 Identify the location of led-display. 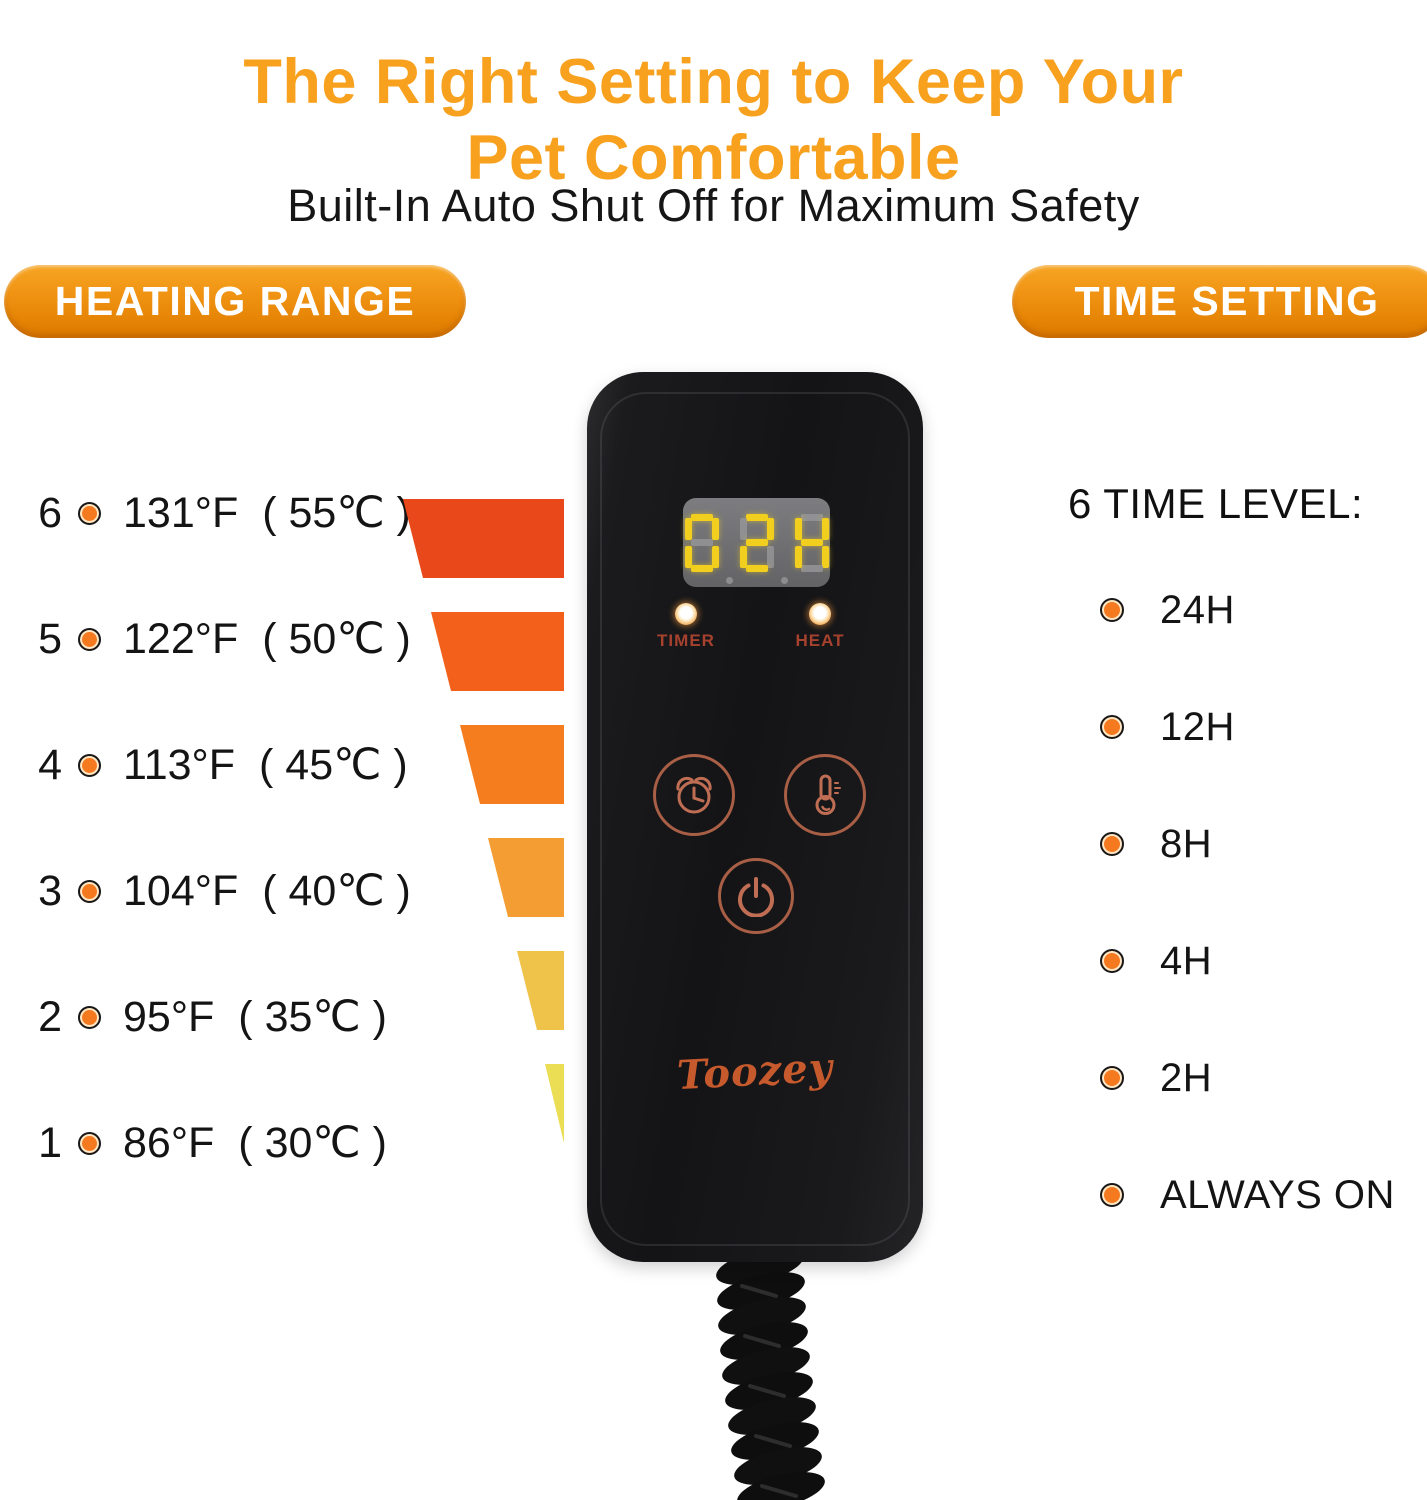
(756, 542).